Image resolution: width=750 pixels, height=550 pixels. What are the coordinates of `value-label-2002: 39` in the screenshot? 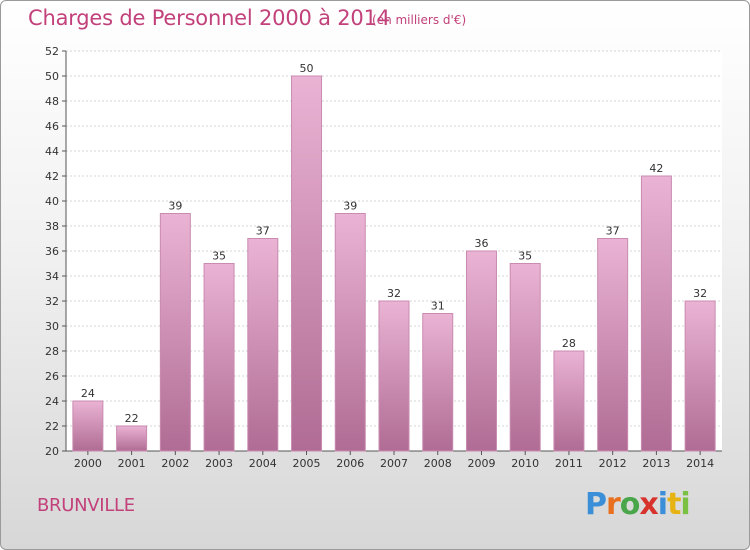 It's located at (175, 206).